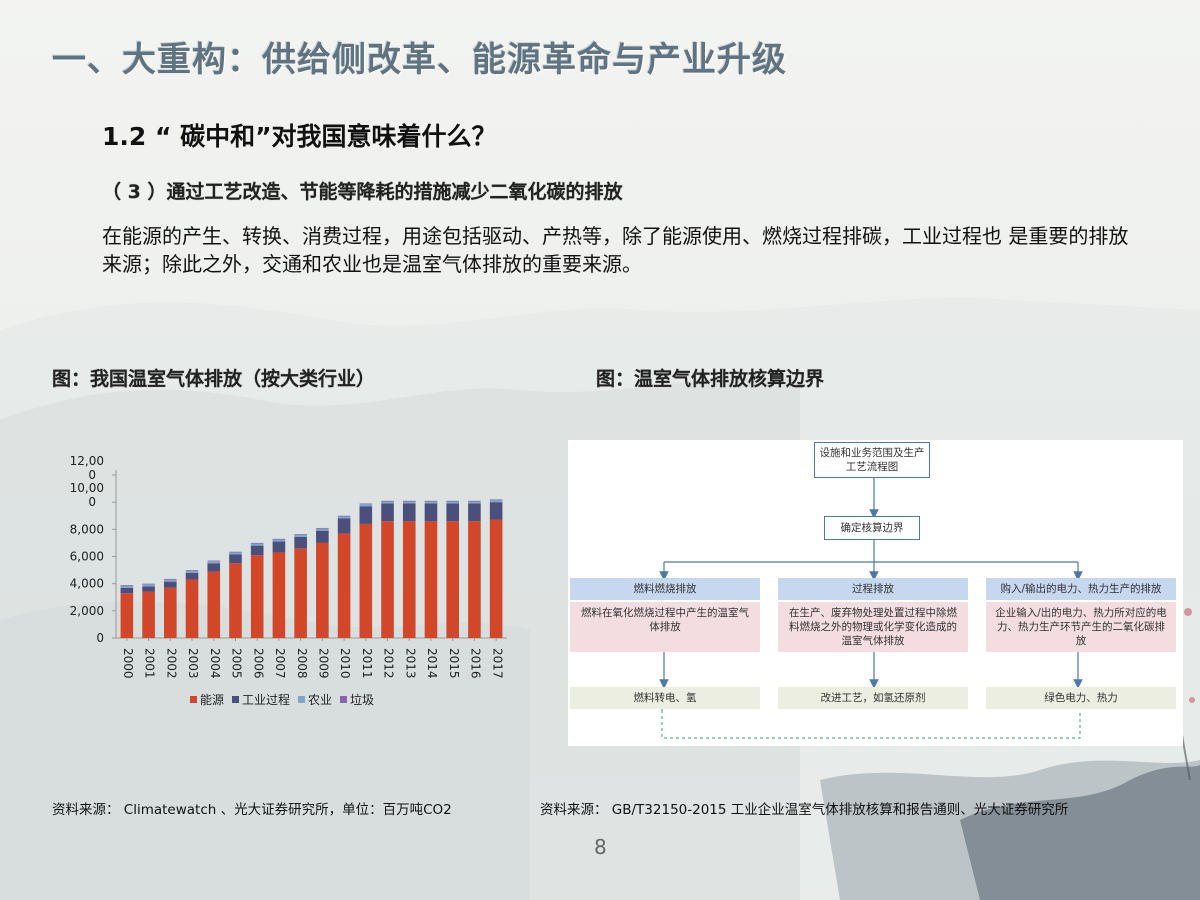 Image resolution: width=1200 pixels, height=900 pixels. What do you see at coordinates (454, 663) in the screenshot?
I see `x-tick-label: 2015` at bounding box center [454, 663].